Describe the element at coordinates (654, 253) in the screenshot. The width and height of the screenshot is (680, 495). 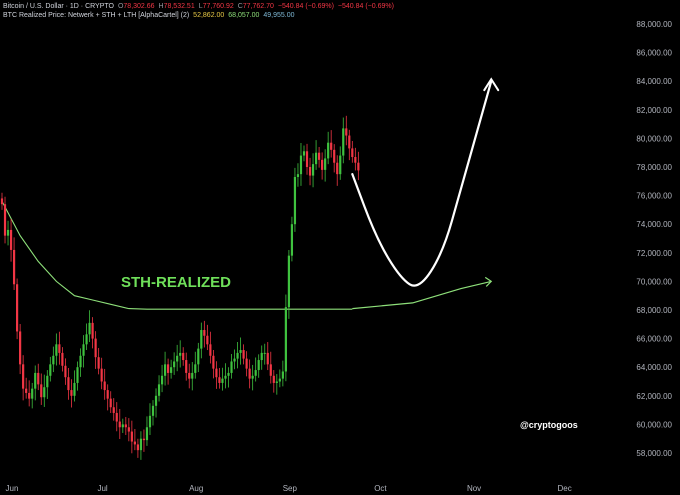
I see `y-tick-label: 72,000.00` at that location.